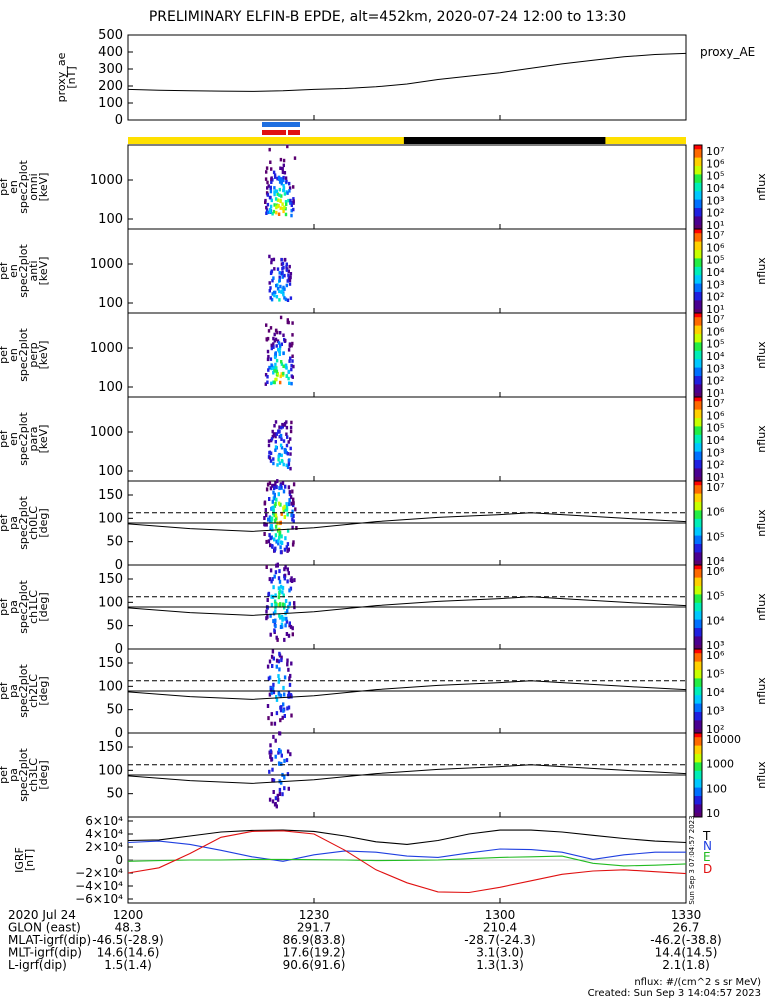 Image resolution: width=775 pixels, height=1000 pixels. I want to click on proxy-ae-line, so click(407, 72).